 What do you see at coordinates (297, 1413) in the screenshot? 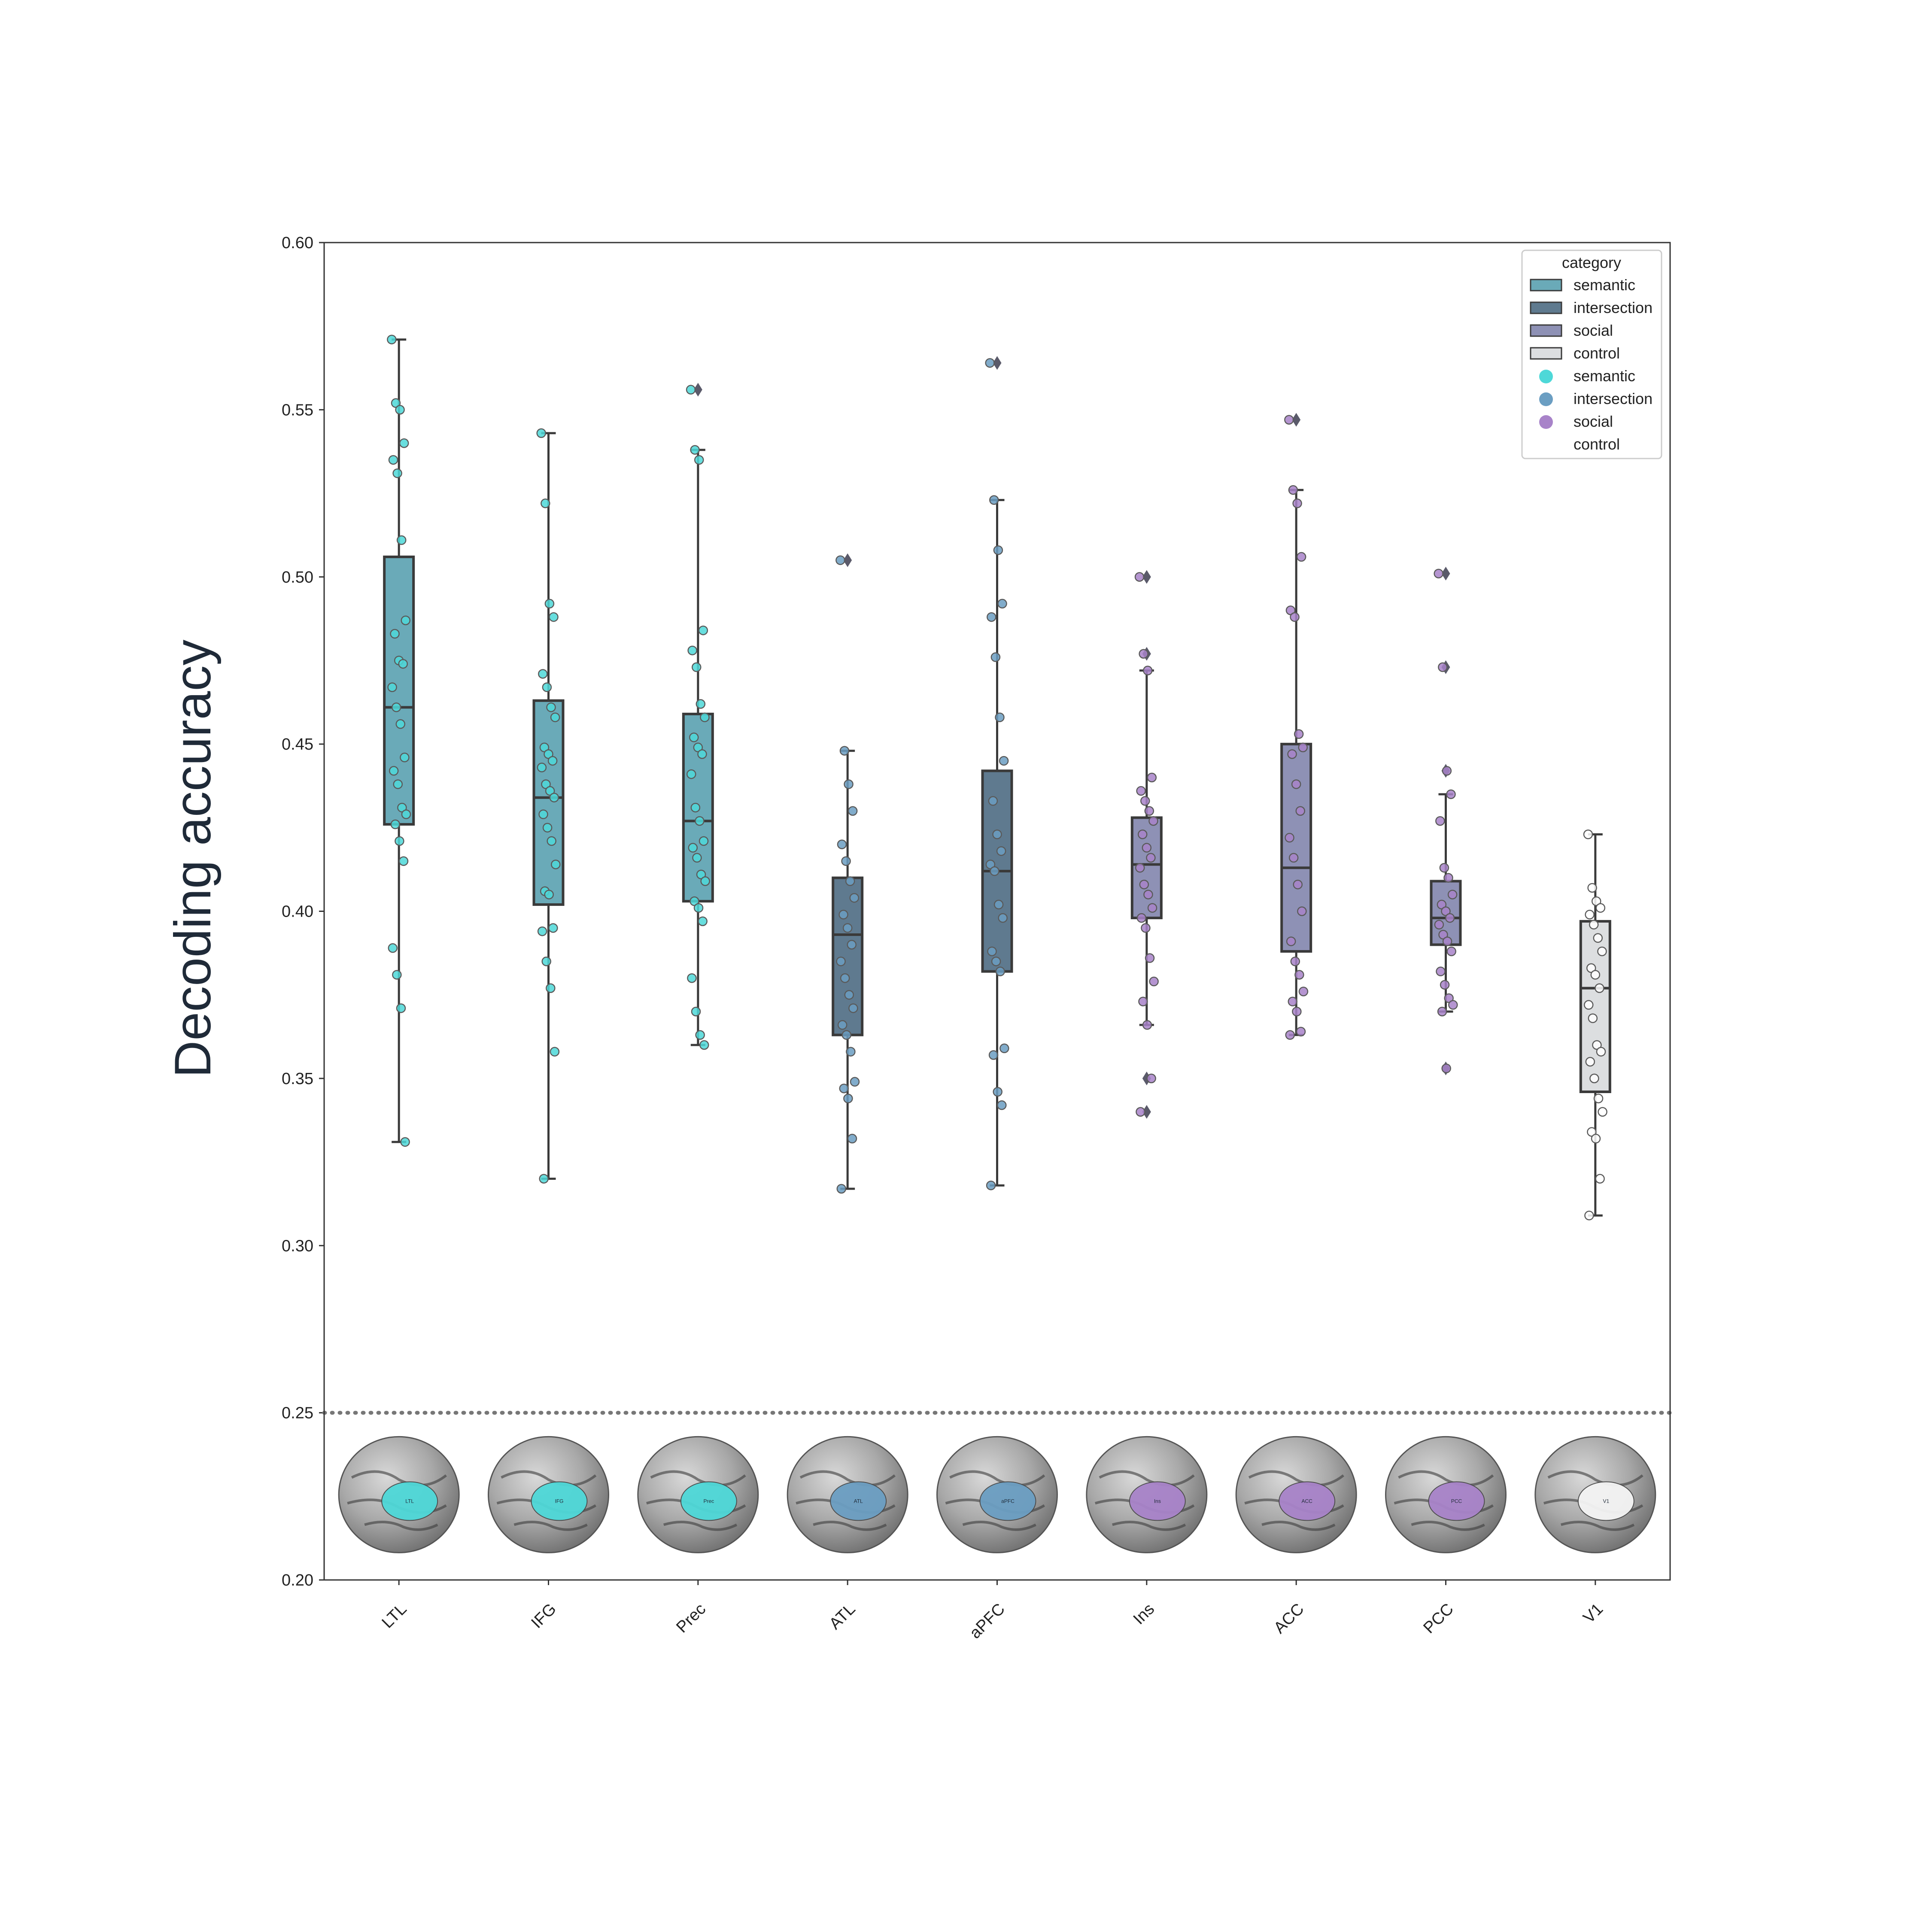
I see `y-tick-label: 0.25` at bounding box center [297, 1413].